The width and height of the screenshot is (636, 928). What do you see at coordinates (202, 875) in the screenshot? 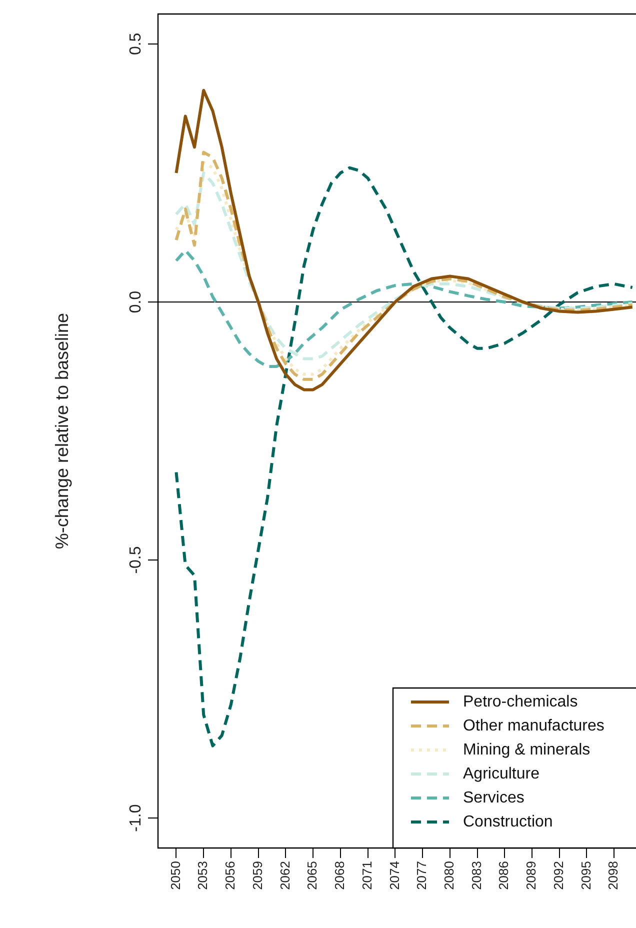
I see `x-tick-label: 2053` at bounding box center [202, 875].